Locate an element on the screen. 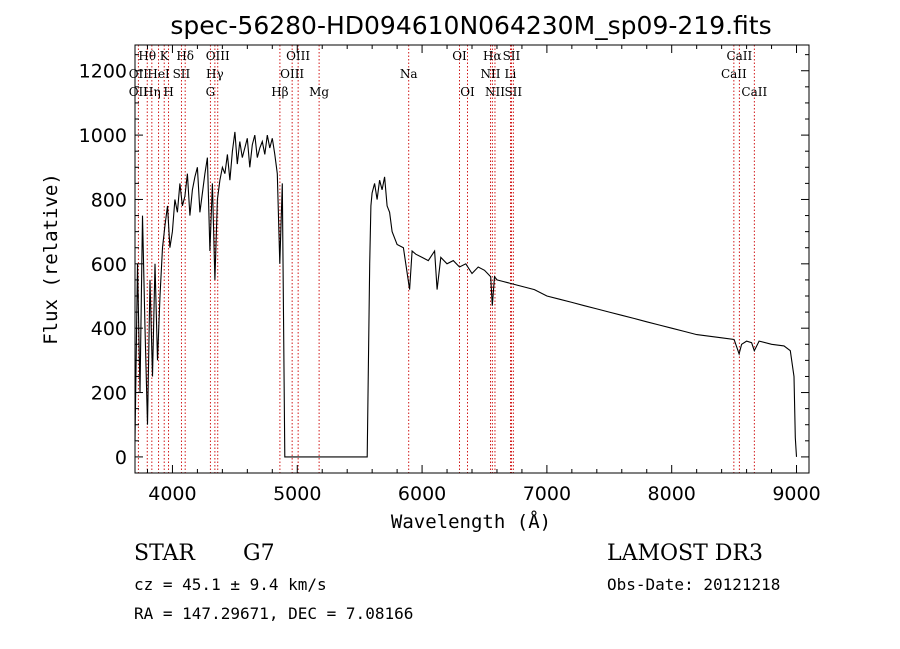  spectral-line-label: Mg is located at coordinates (319, 92).